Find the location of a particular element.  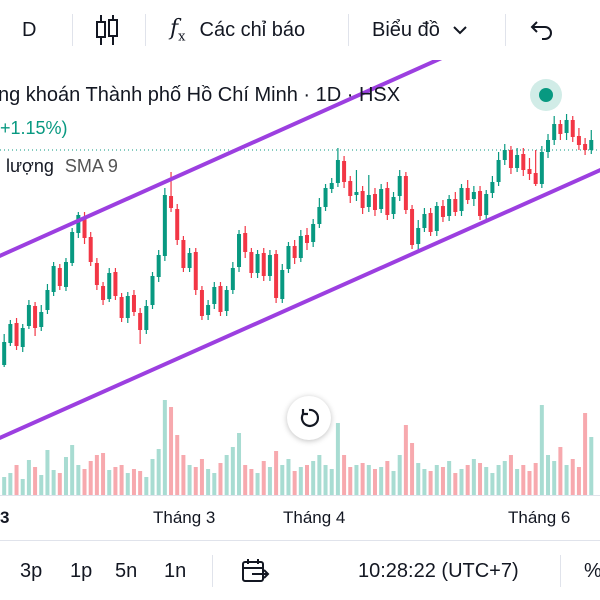

clock-timezone: 10:28:22 (UTC+7) is located at coordinates (438, 570).